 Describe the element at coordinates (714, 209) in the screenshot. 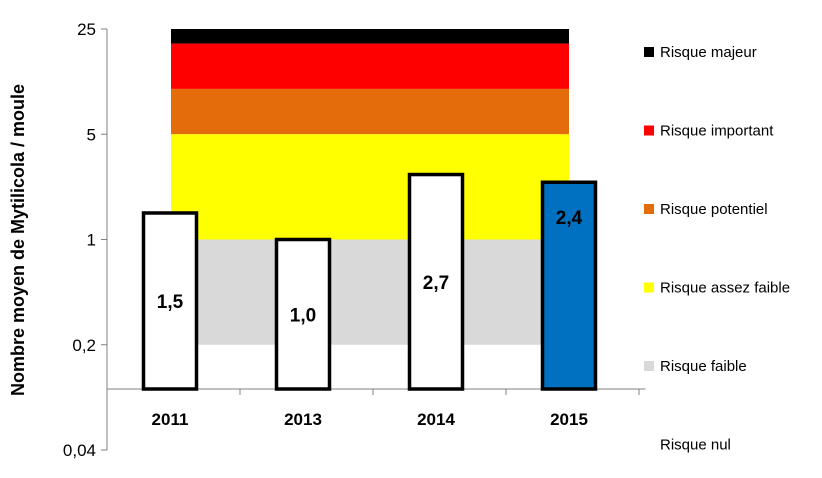

I see `legend-label: Risque potentiel` at that location.